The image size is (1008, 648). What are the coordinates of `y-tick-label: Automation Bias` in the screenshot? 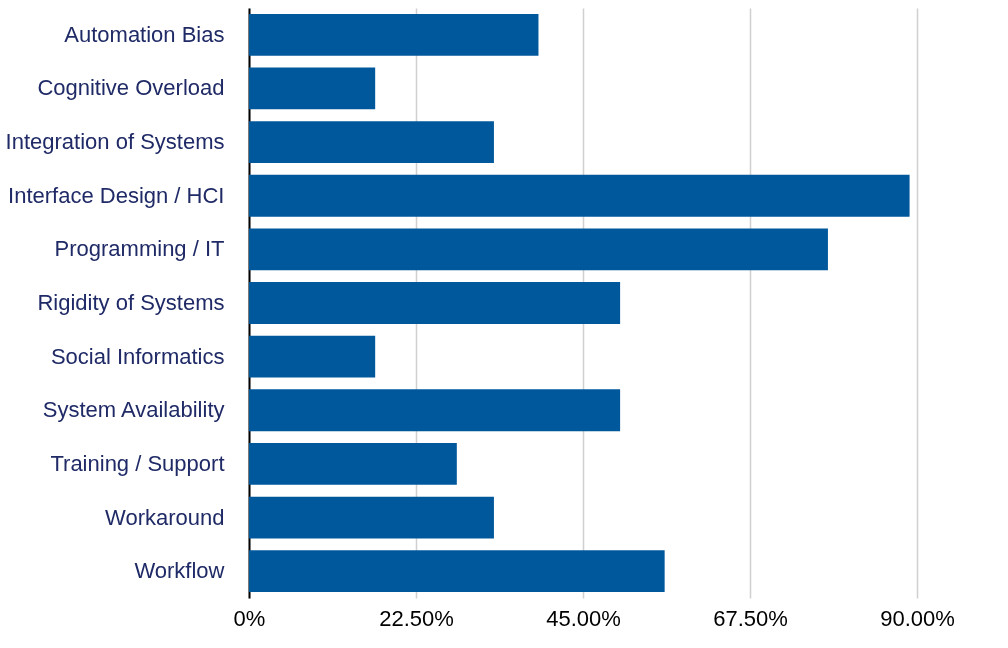 It's located at (144, 34).